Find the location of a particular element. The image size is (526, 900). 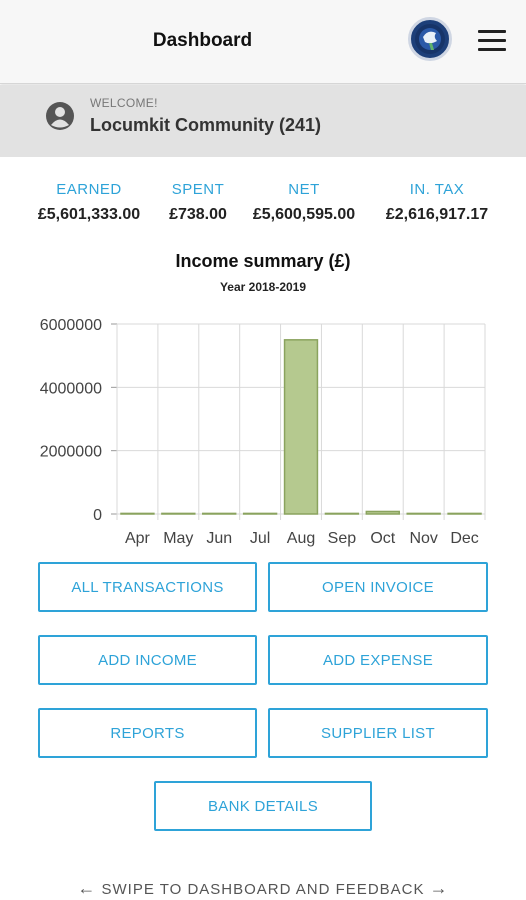

bar-apr is located at coordinates (137, 513).